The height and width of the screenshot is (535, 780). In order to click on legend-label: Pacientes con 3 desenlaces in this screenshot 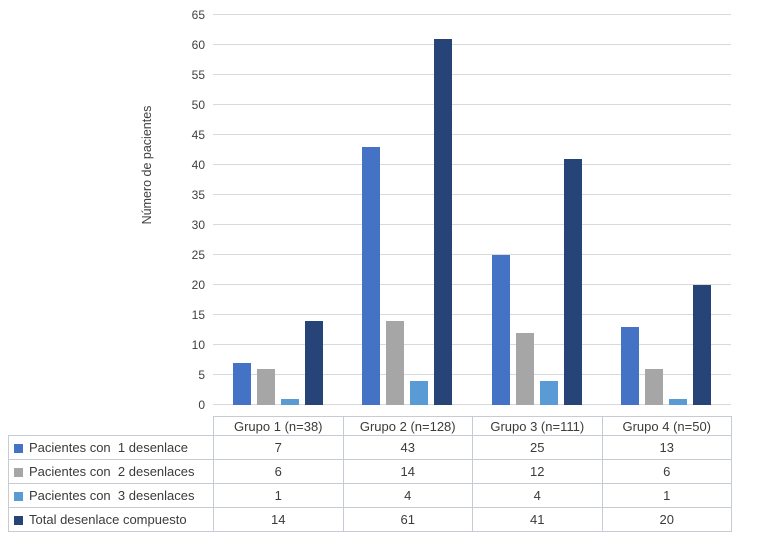, I will do `click(112, 495)`.